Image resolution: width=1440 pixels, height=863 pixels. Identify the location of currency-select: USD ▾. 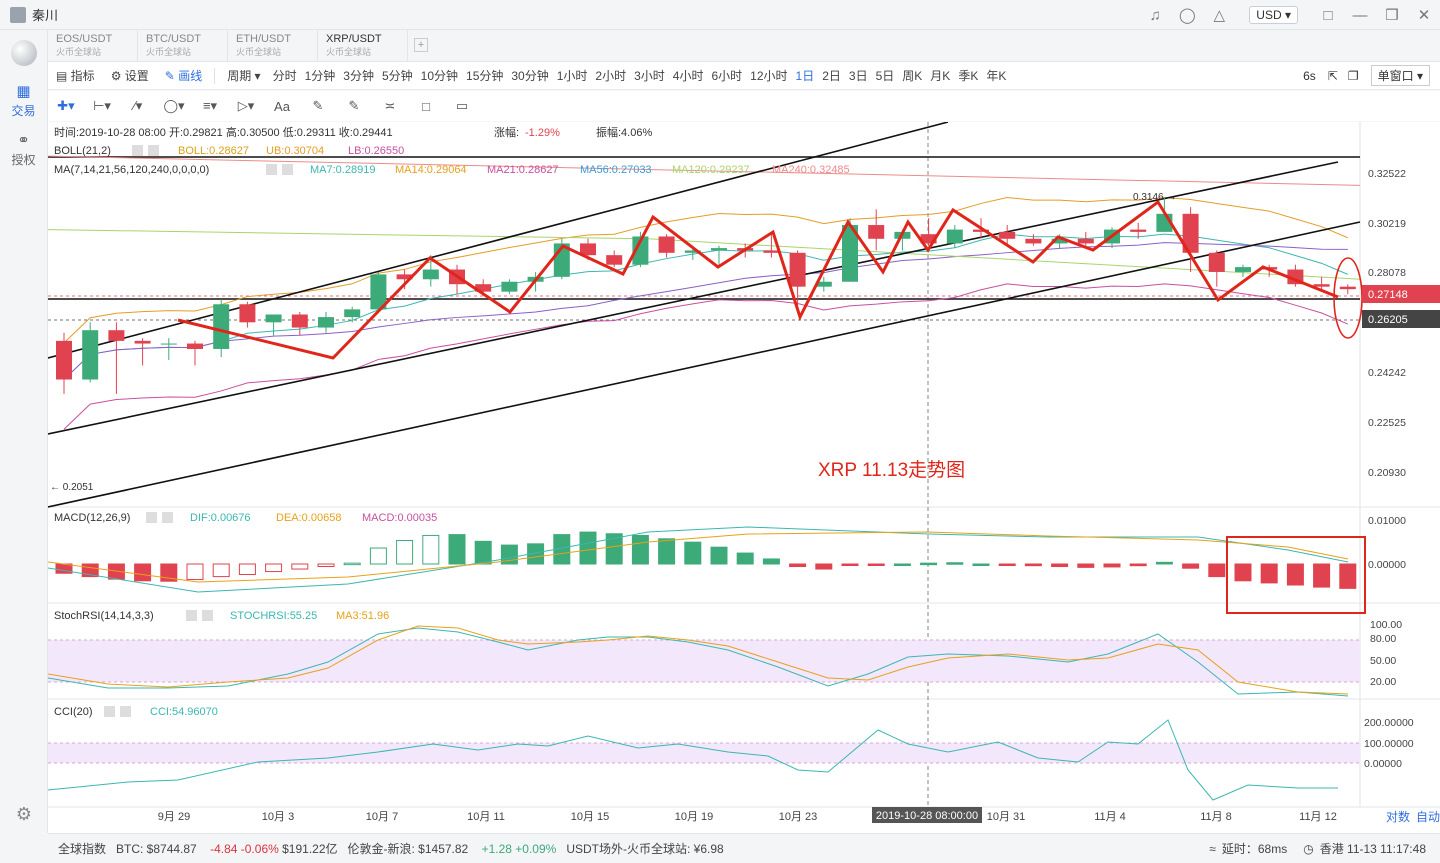
(1273, 15).